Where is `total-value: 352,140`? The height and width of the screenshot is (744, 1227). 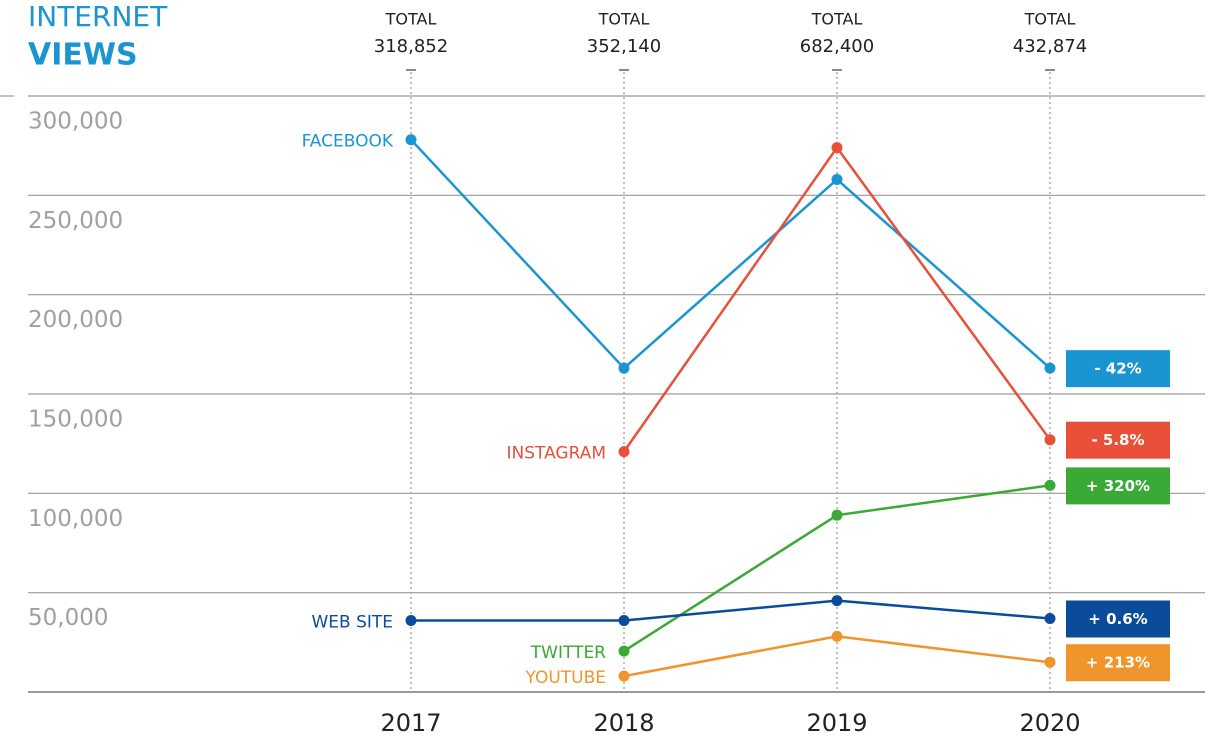 total-value: 352,140 is located at coordinates (624, 46).